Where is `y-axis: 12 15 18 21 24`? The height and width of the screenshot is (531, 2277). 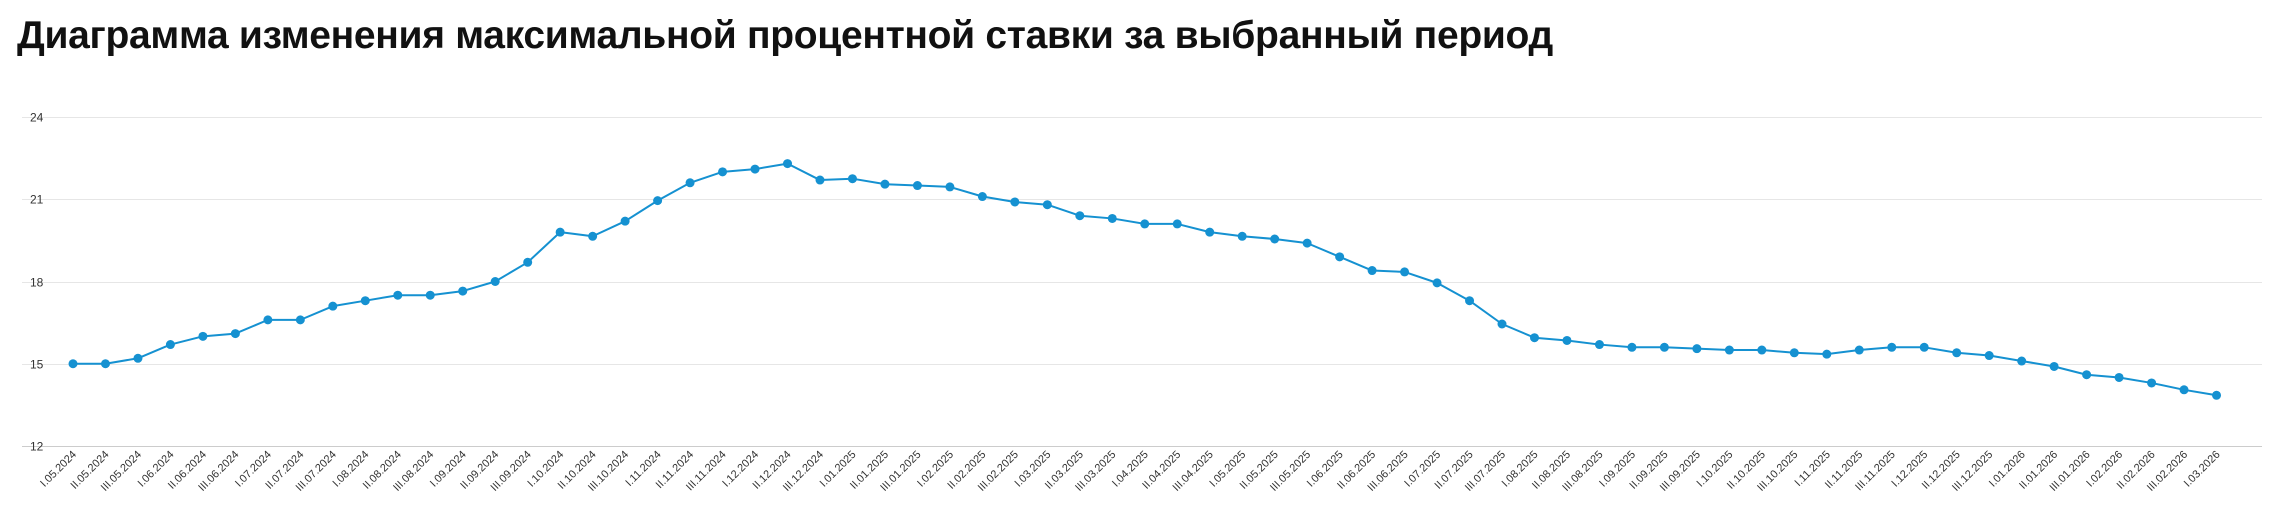
y-axis: 12 15 18 21 24 is located at coordinates (37, 282).